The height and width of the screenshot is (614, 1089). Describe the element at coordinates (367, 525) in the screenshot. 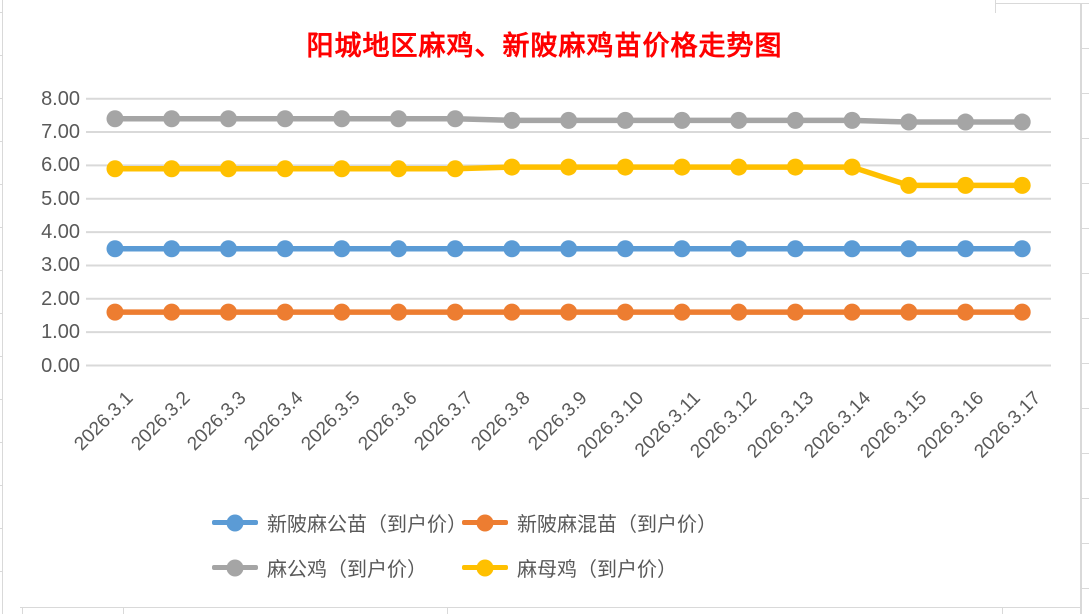

I see `legend-label: 新陂麻公苗（到户价）` at that location.